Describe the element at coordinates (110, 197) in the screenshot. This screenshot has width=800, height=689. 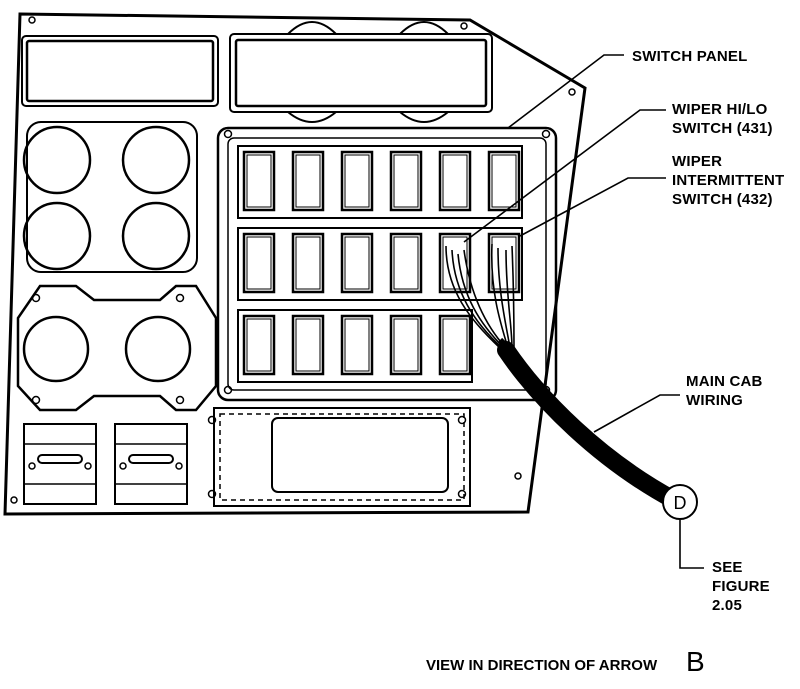
I see `gauge-cluster` at that location.